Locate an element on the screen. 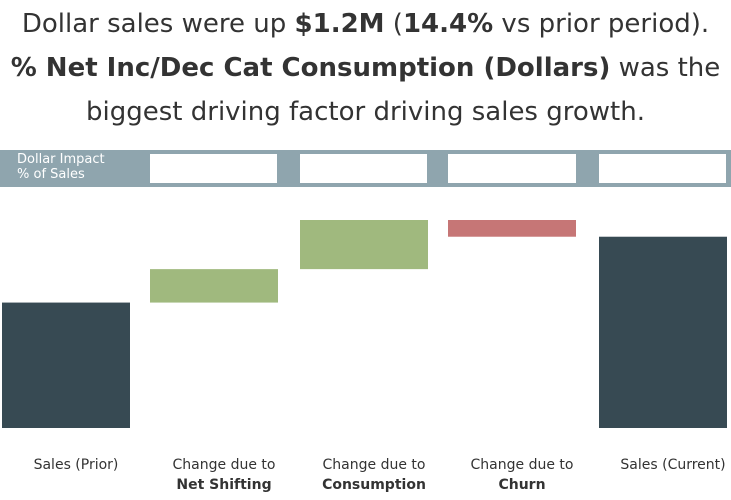  headline-amount: $1.2M is located at coordinates (339, 24).